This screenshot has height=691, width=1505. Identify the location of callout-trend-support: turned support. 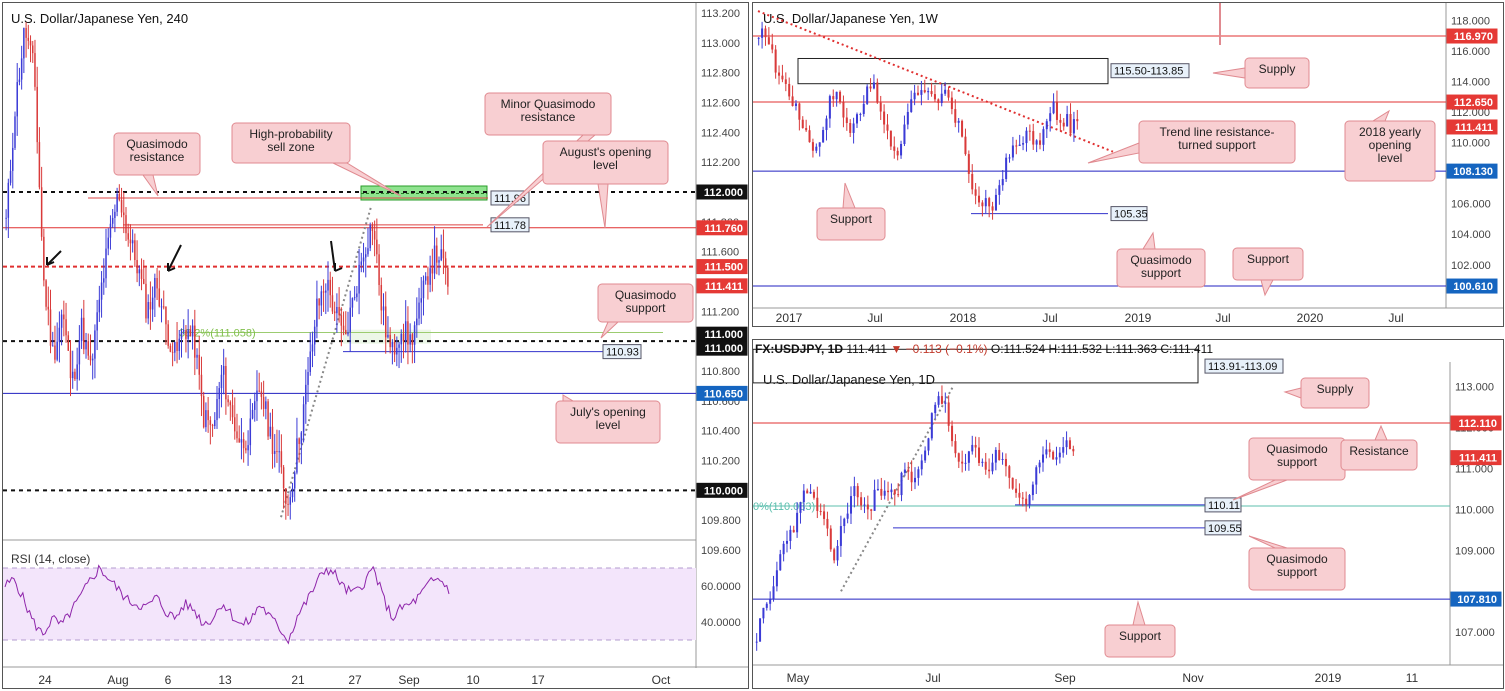
(1217, 145).